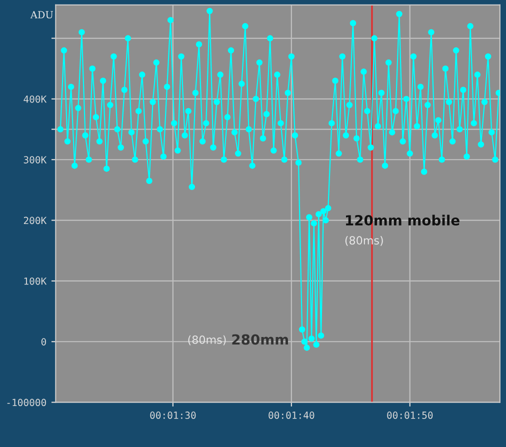  What do you see at coordinates (207, 340) in the screenshot?
I see `annotation: (80ms)` at bounding box center [207, 340].